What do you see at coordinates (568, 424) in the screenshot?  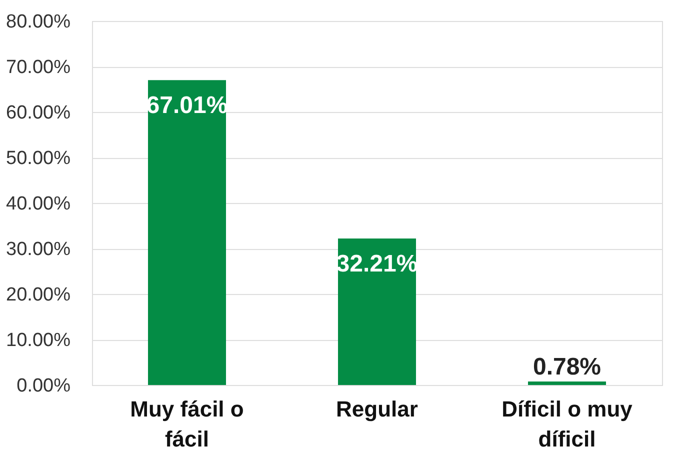 I see `x-tick-label: Díficil o muy díficil` at bounding box center [568, 424].